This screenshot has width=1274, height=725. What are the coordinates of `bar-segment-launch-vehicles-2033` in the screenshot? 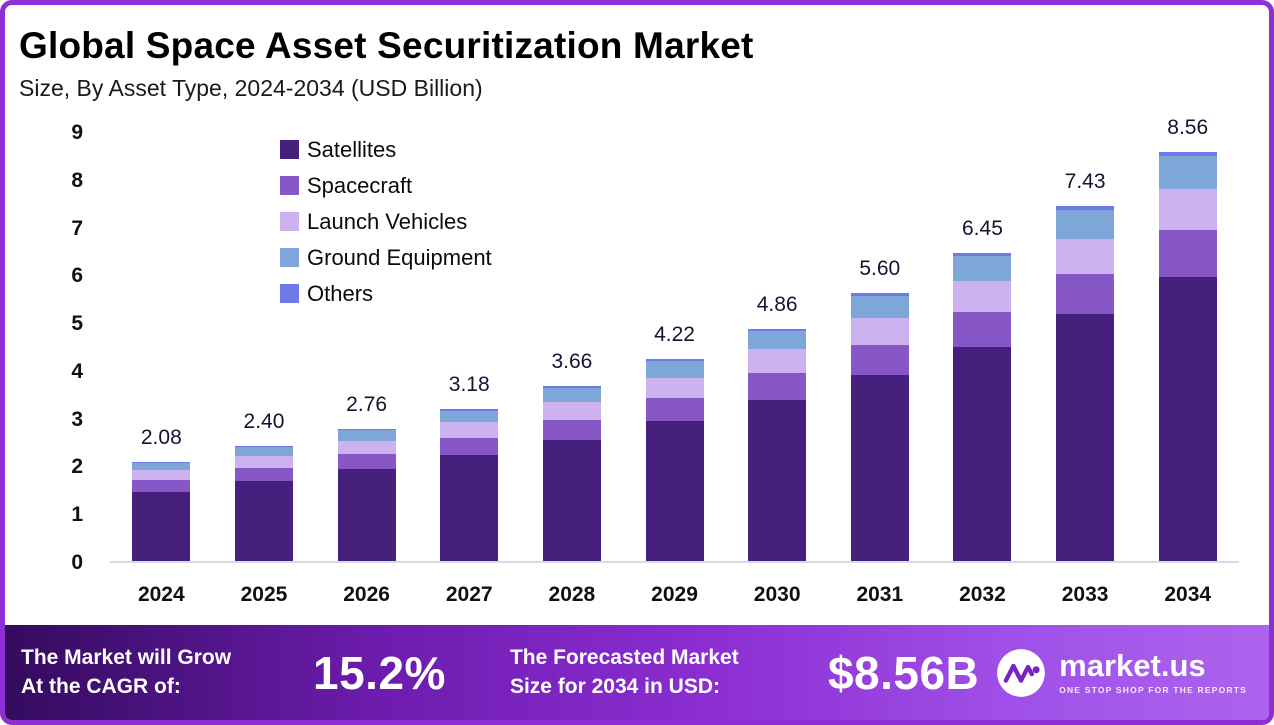 It's located at (1085, 256).